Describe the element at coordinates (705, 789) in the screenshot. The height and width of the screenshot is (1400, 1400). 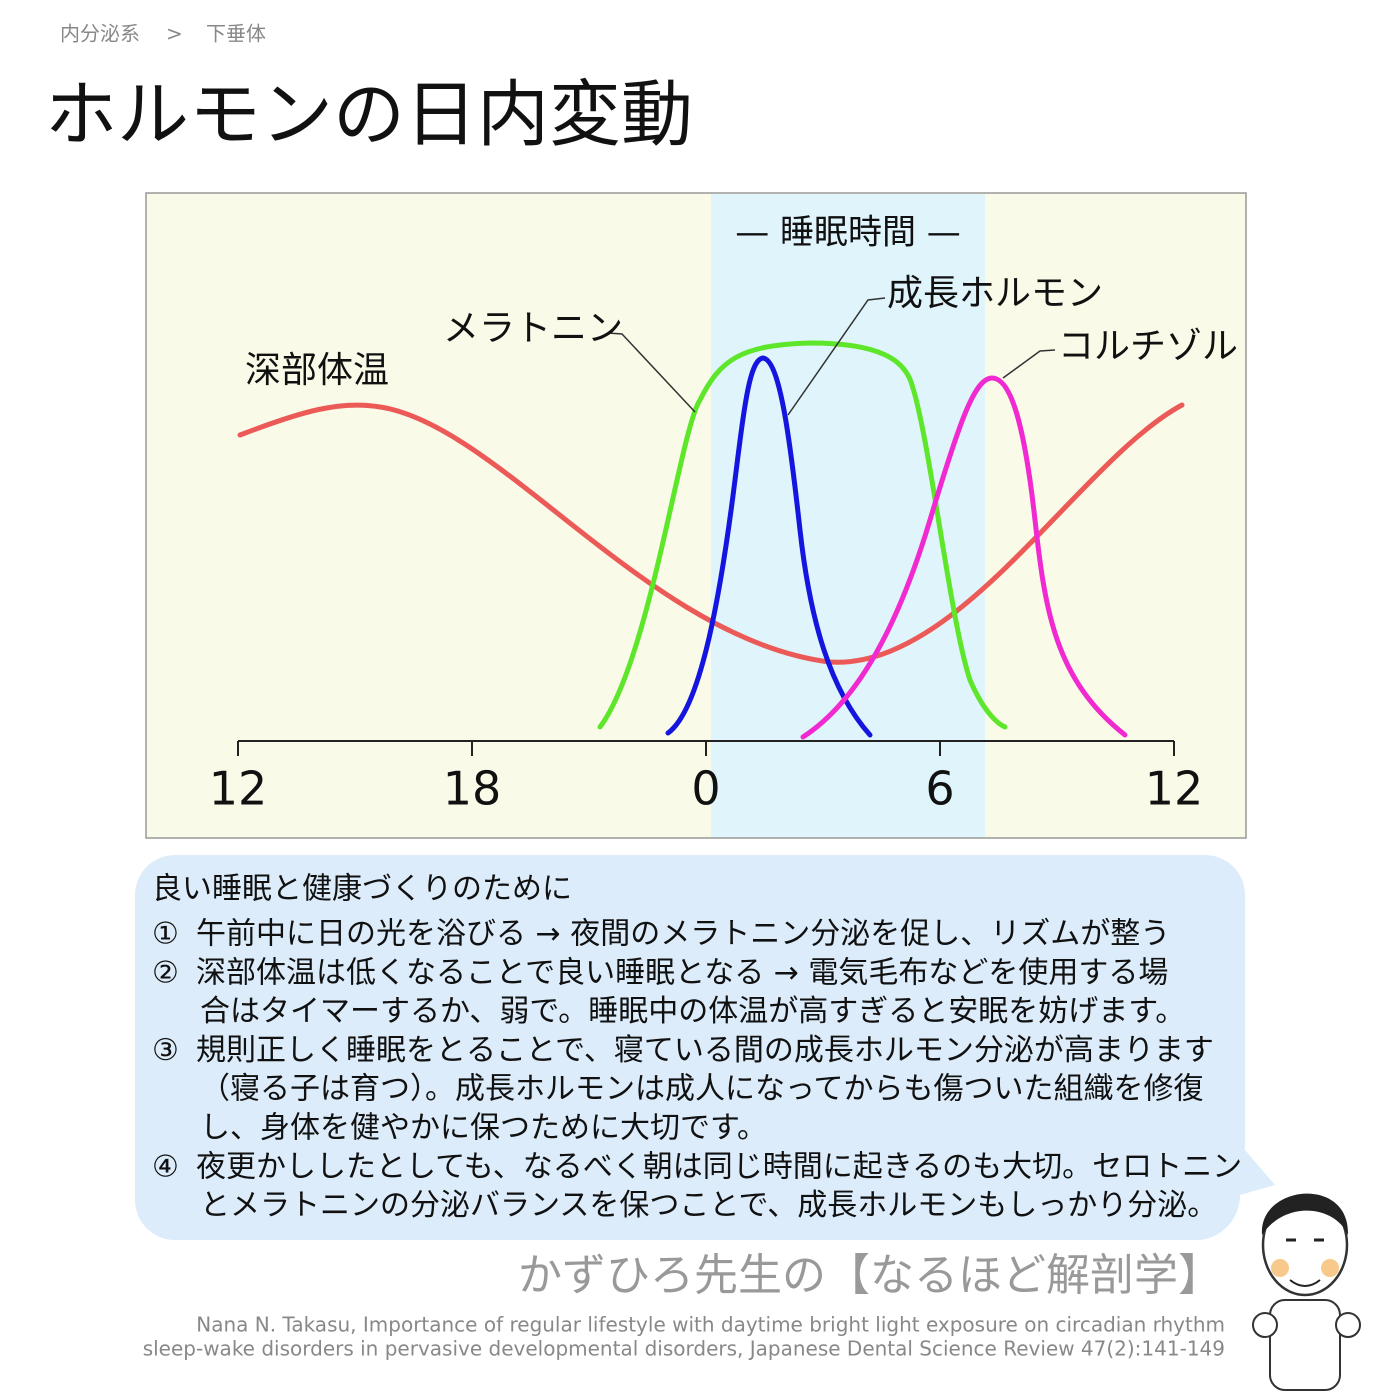
I see `x-tick-label: 0` at that location.